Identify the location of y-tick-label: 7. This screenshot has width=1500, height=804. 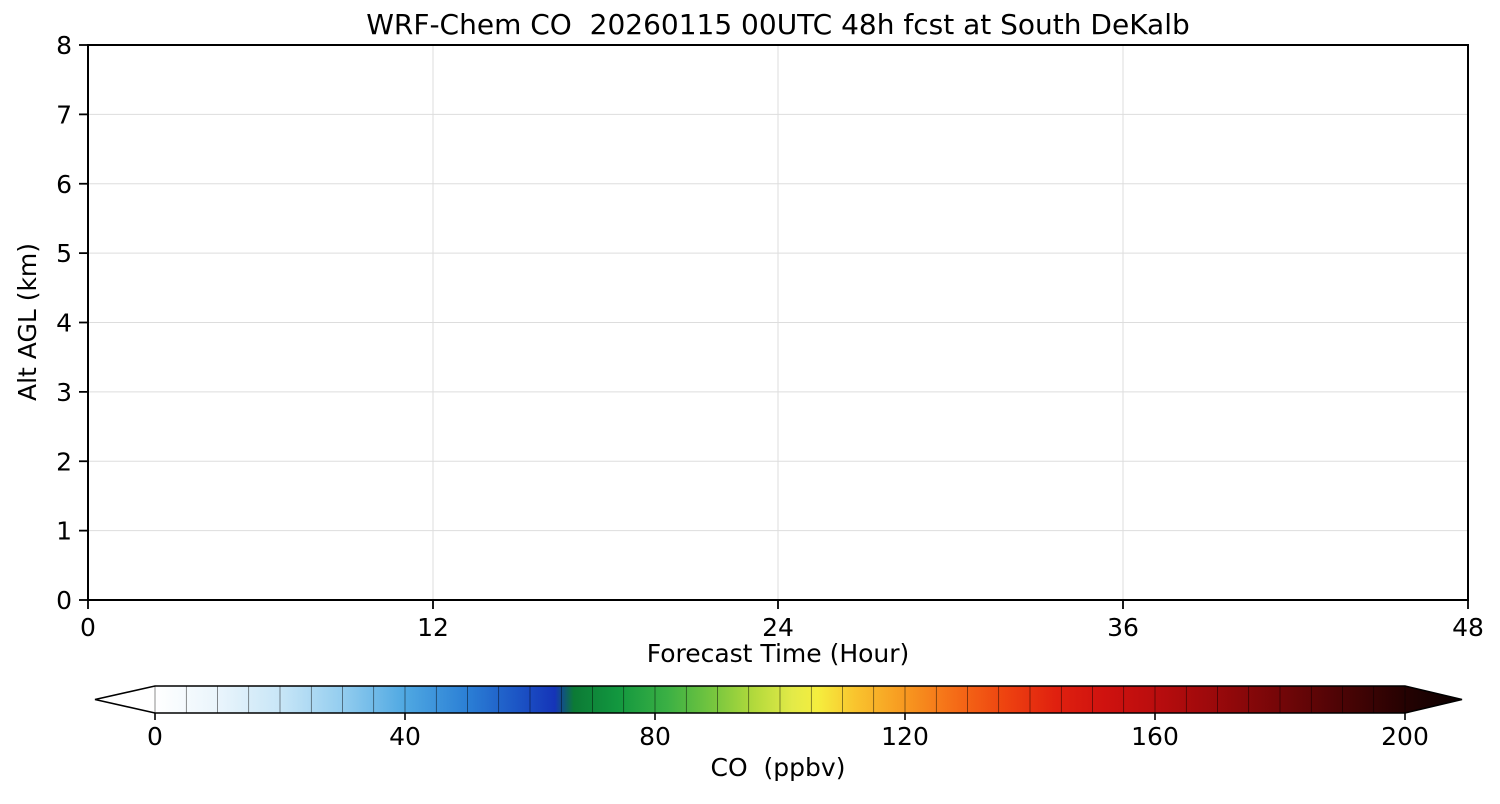
(64, 114).